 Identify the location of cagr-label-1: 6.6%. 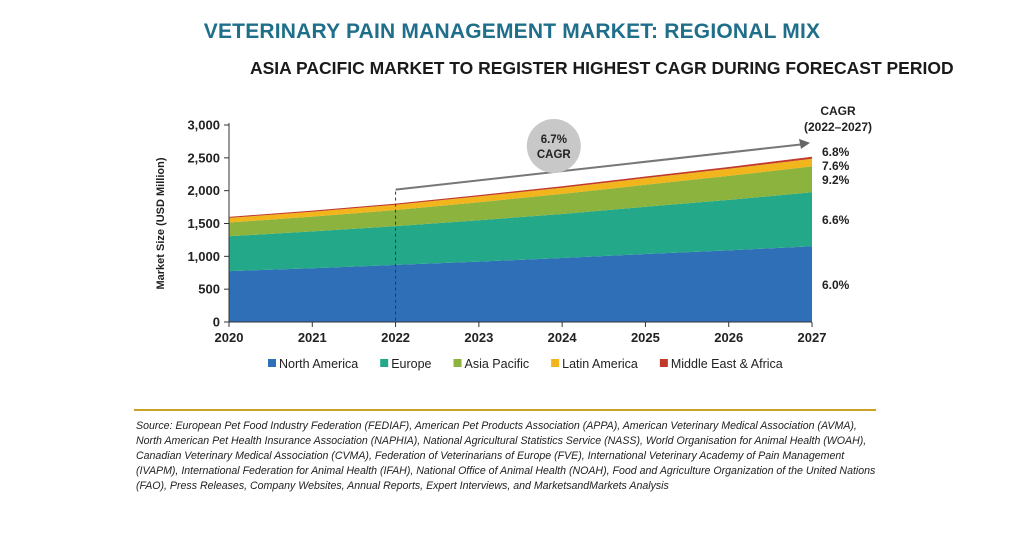
(836, 220).